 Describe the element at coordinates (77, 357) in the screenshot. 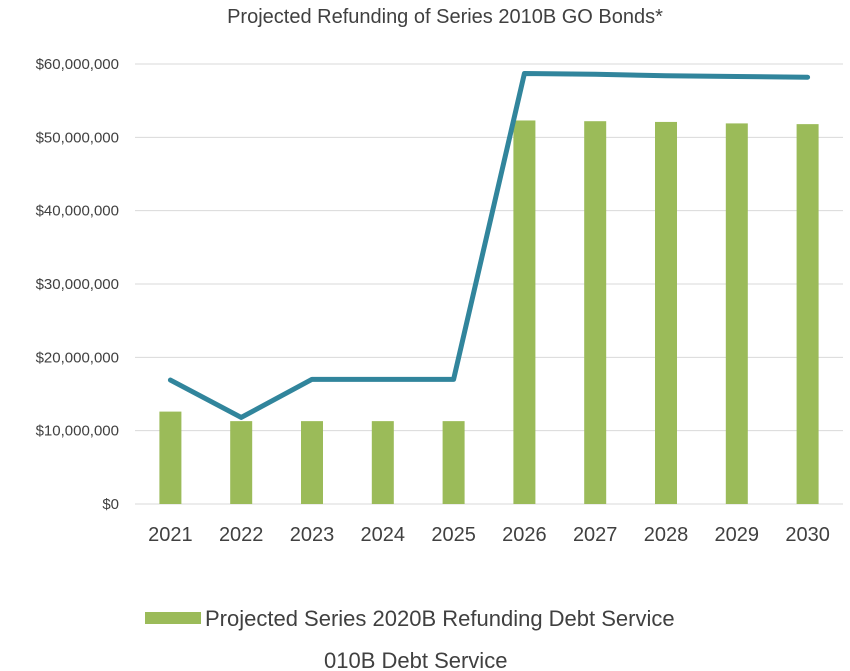

I see `y-tick-label-2: $20,000,000` at that location.